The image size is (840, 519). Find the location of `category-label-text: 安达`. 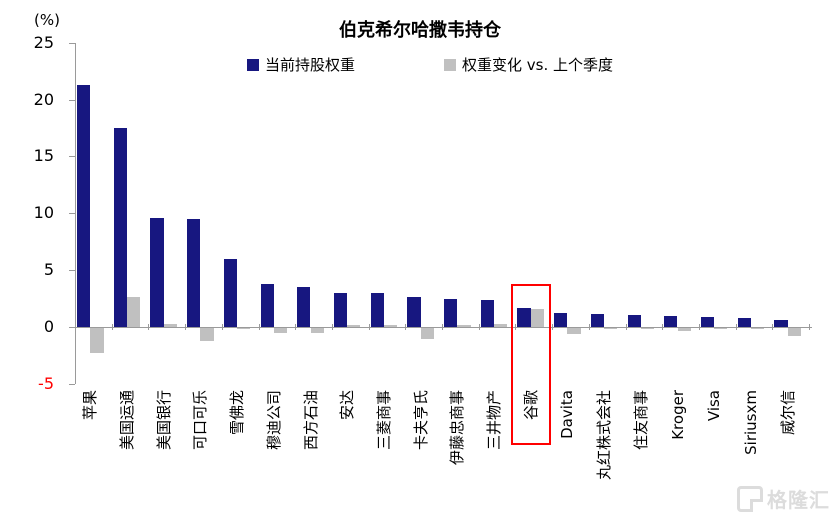

category-label-text: 安达 is located at coordinates (347, 405).